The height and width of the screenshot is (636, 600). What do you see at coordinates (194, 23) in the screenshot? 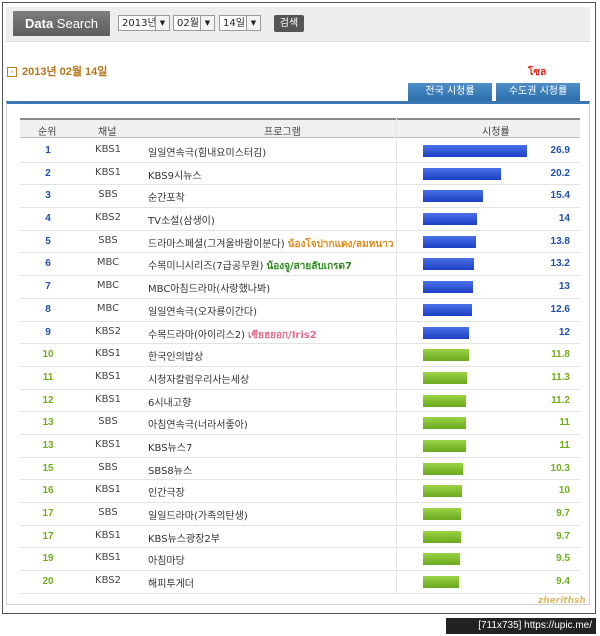
I see `month-select: 02월 ▼` at bounding box center [194, 23].